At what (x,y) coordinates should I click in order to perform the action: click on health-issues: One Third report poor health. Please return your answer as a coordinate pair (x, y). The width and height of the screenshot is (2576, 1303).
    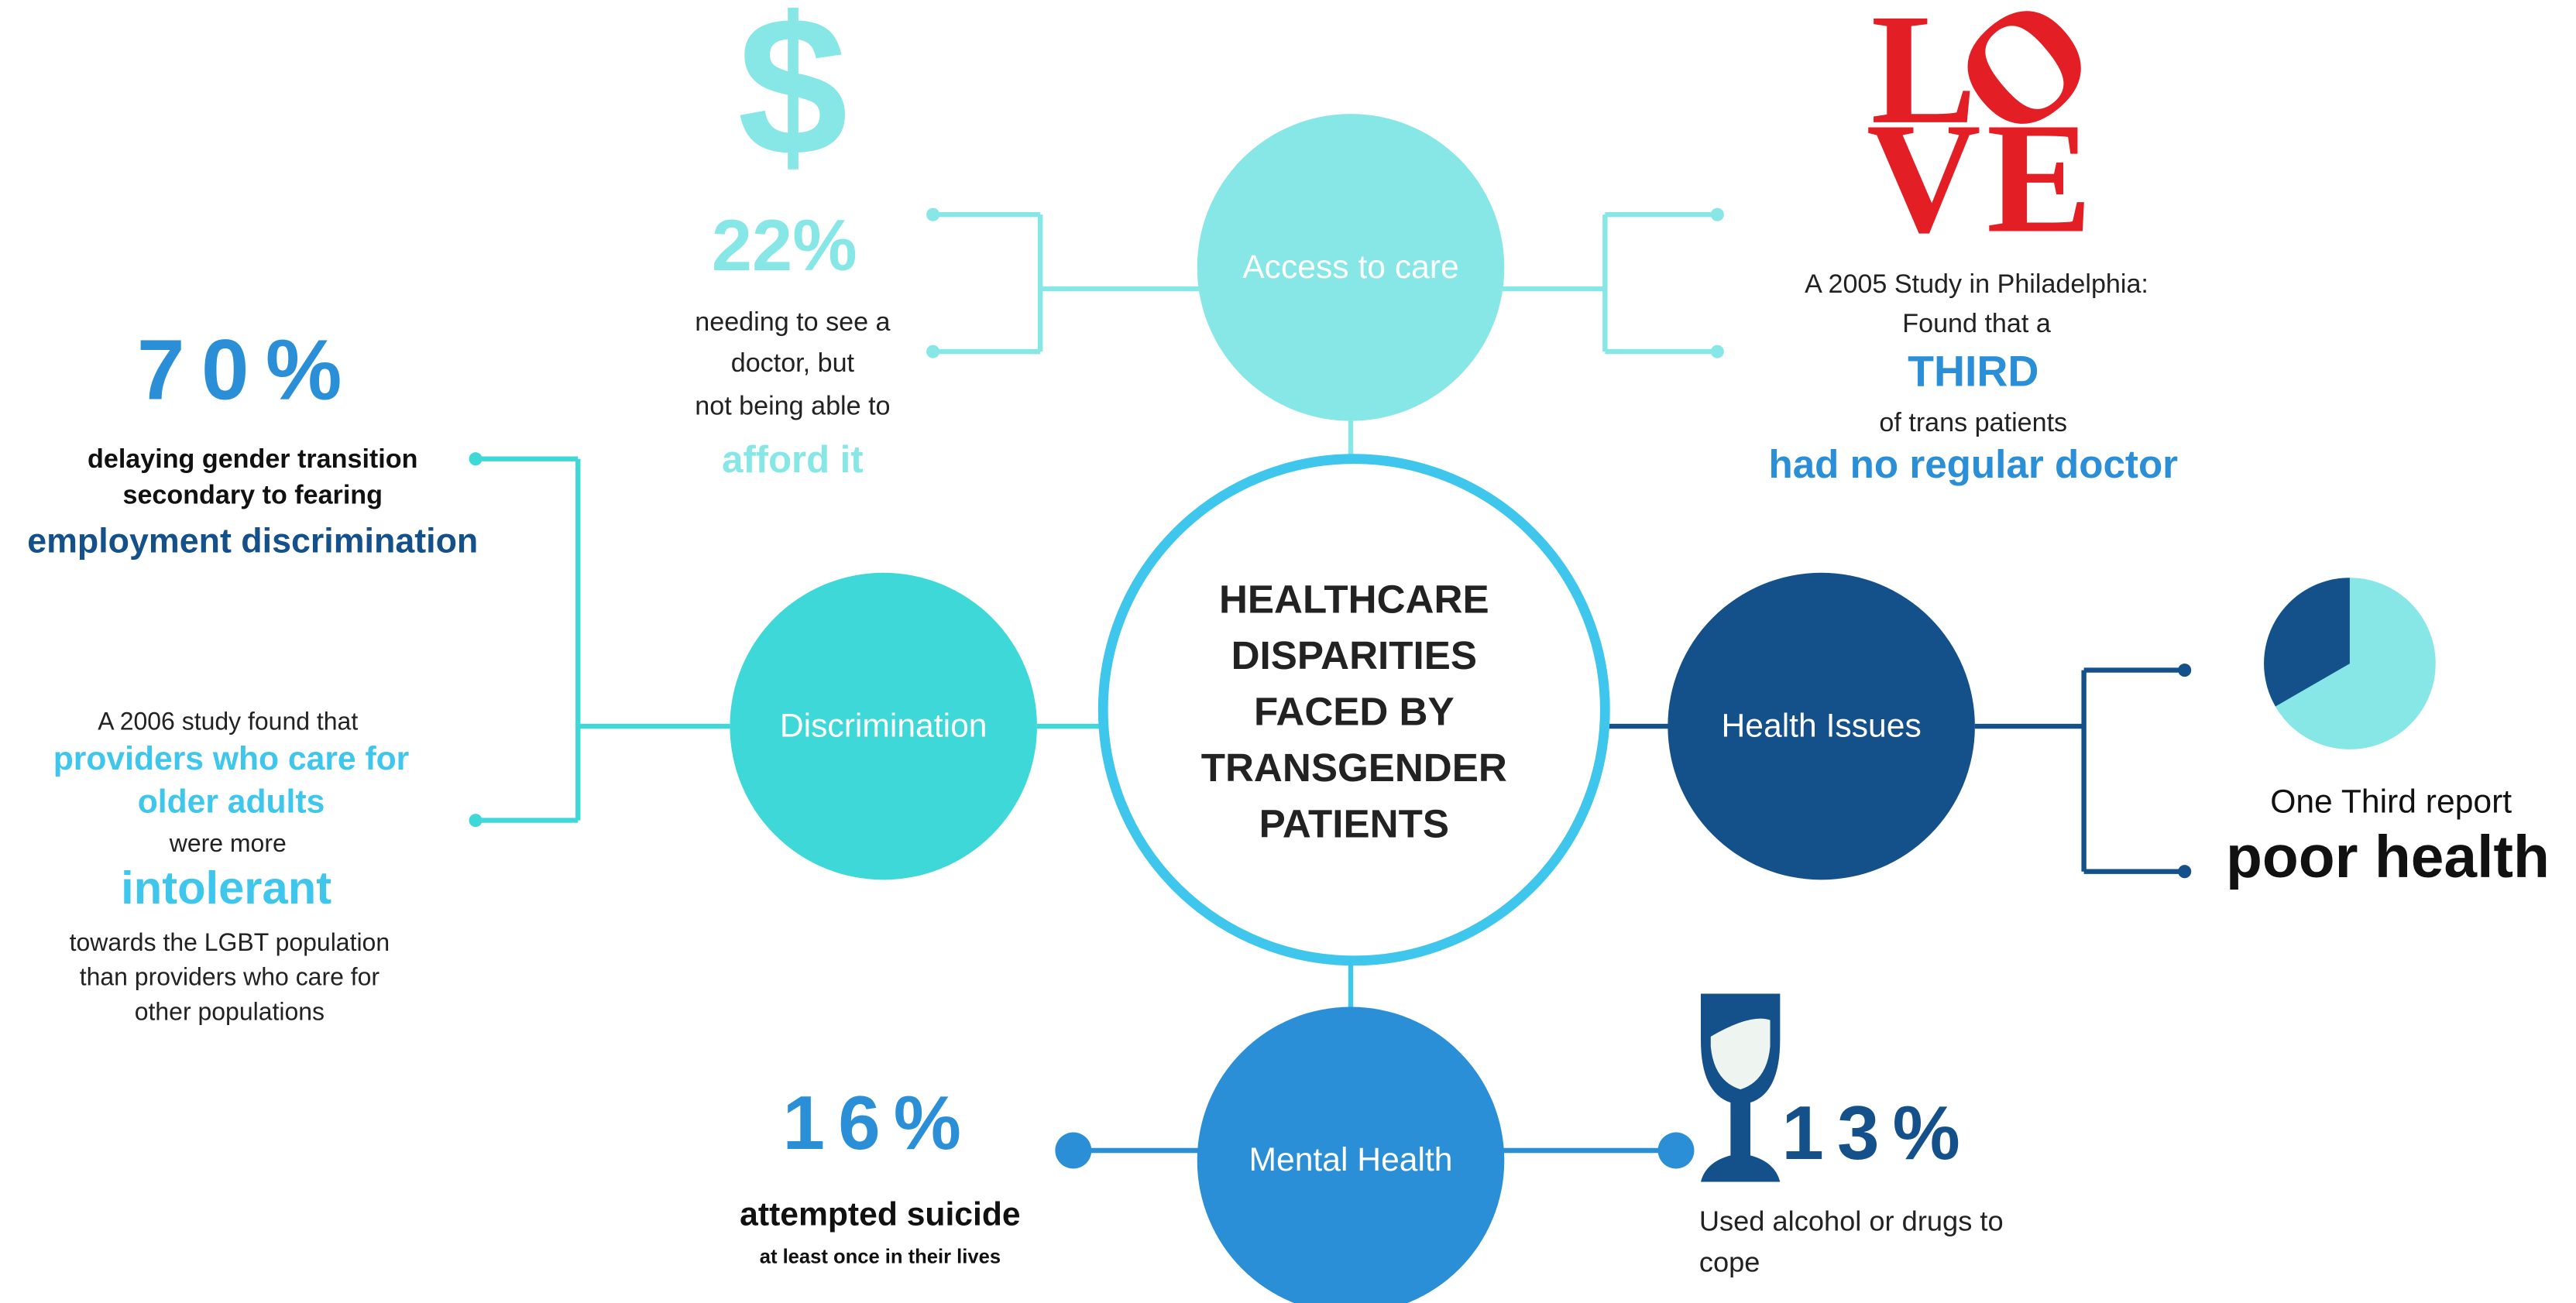
    Looking at the image, I should click on (2388, 734).